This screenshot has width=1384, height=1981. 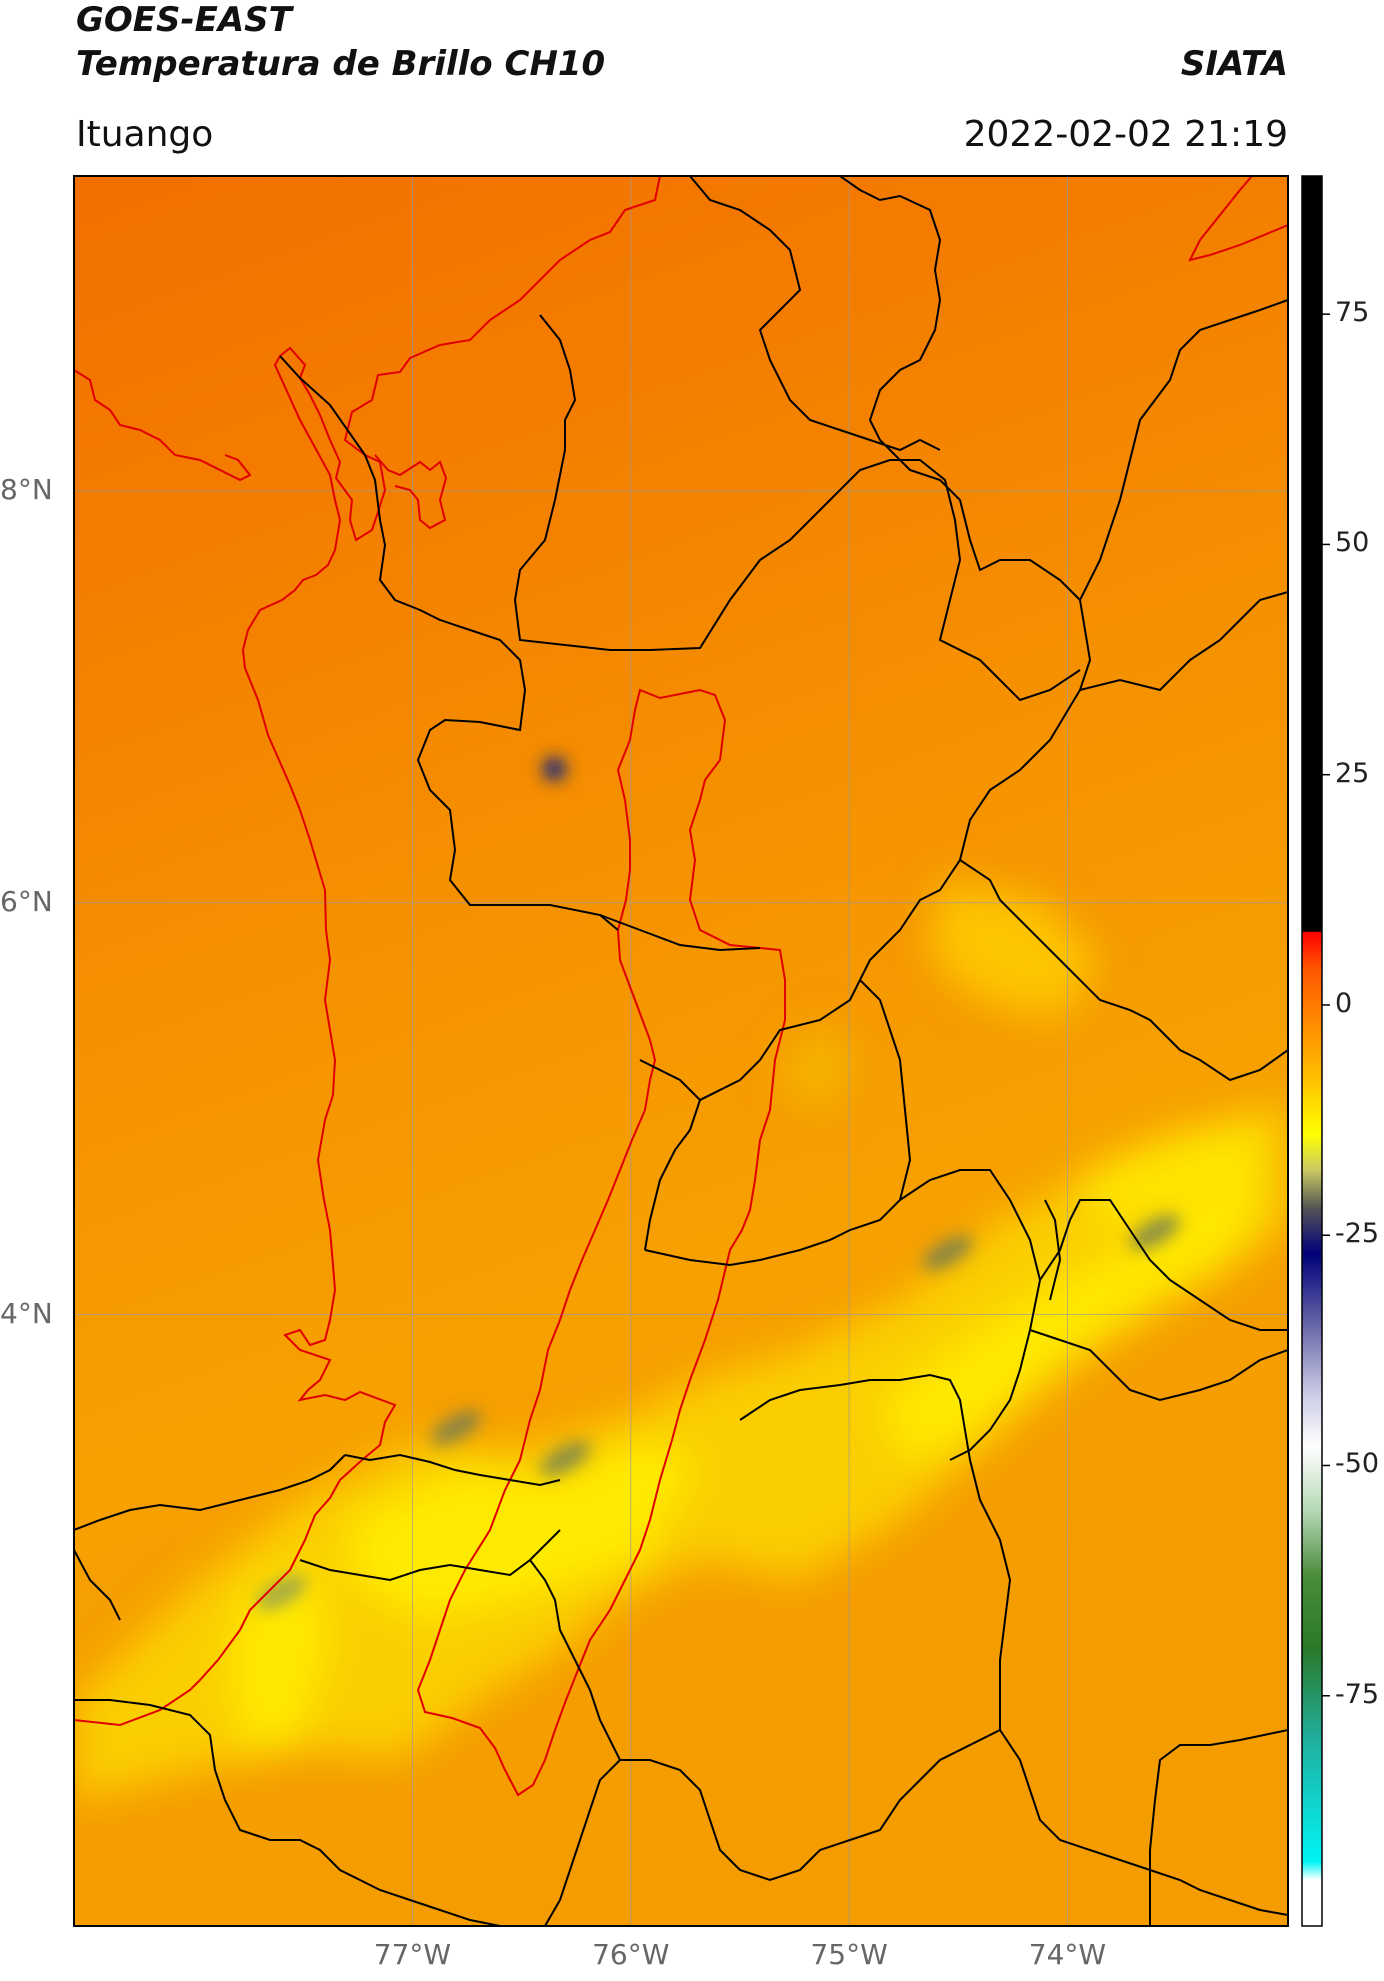 I want to click on colorbar-tick-label: 0, so click(x=1344, y=1003).